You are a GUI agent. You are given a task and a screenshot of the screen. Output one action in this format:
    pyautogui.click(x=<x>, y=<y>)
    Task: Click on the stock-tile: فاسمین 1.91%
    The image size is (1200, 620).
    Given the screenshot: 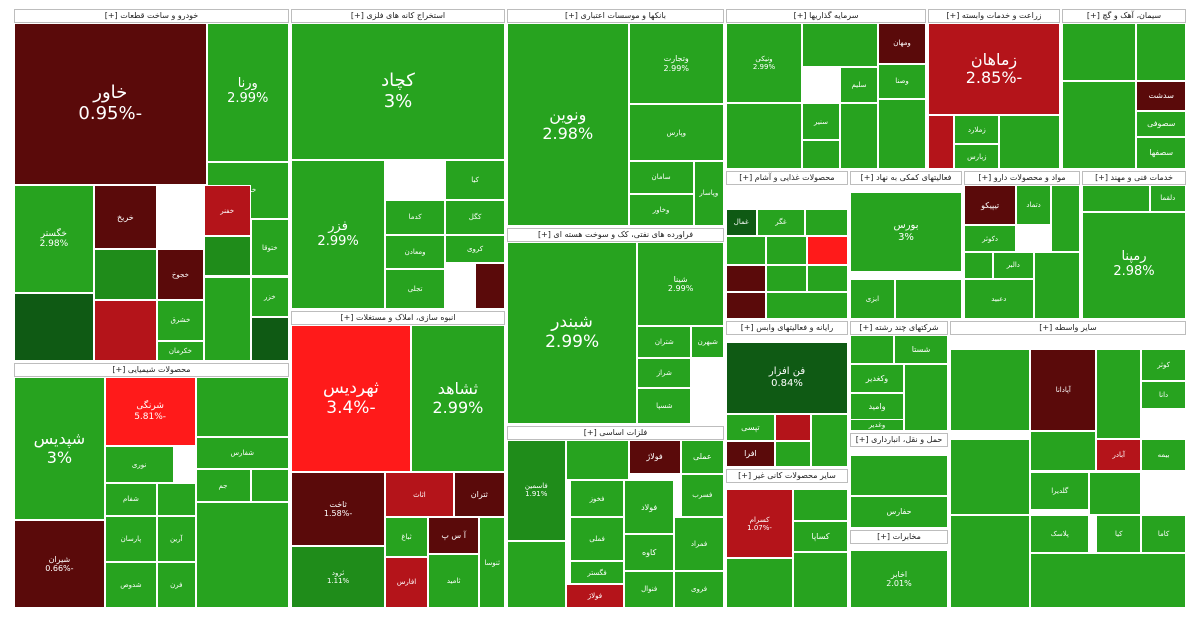 What is the action you would take?
    pyautogui.click(x=536, y=490)
    